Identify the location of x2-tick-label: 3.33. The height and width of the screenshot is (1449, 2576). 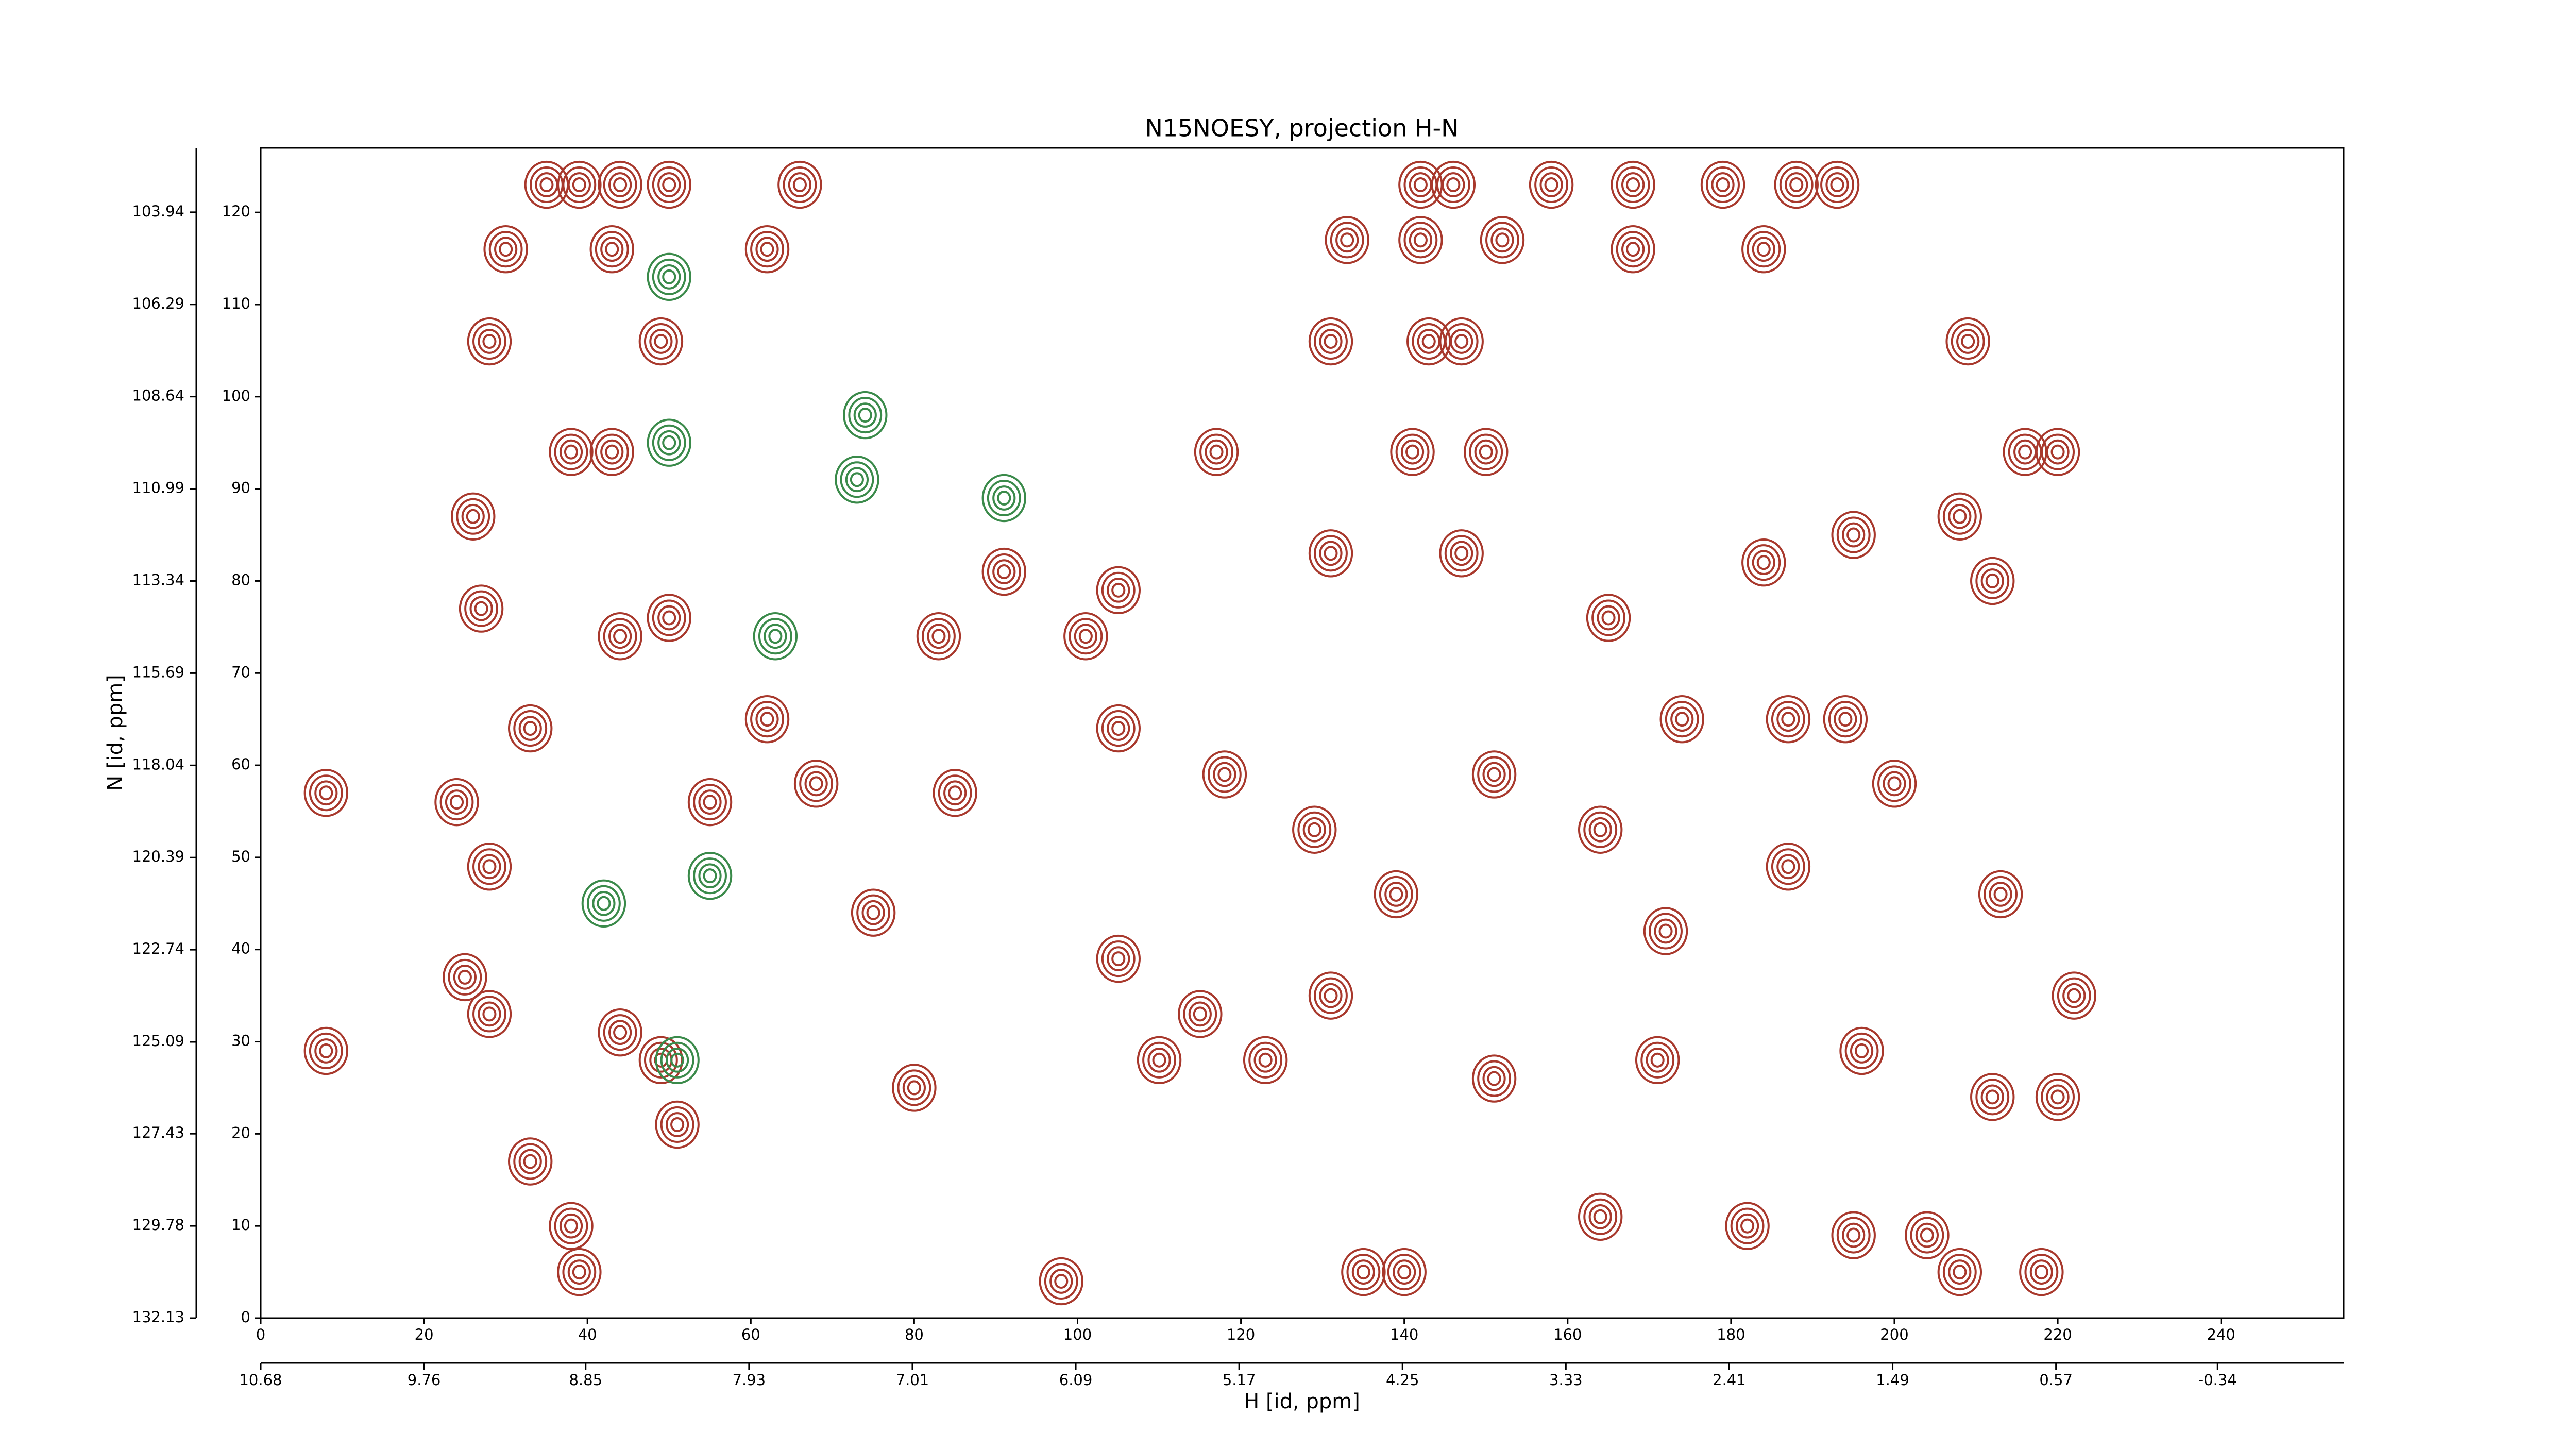
(1566, 1380).